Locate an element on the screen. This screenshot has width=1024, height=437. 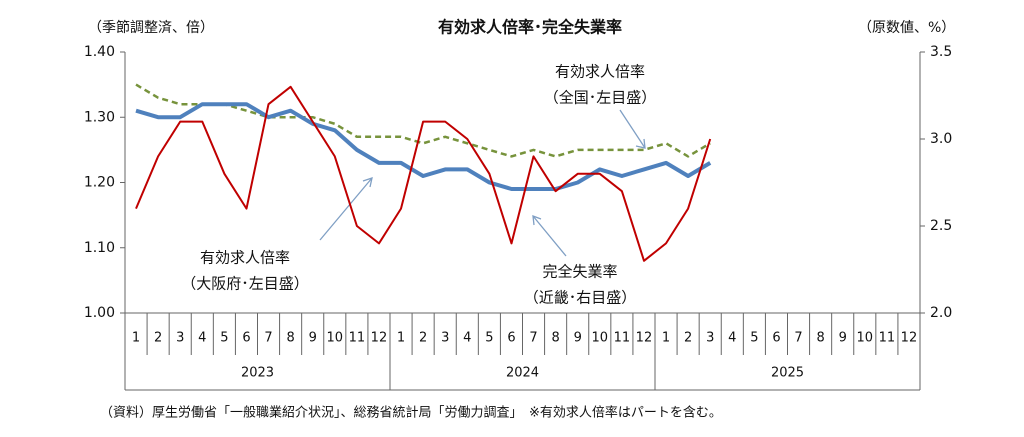
annotation: 完全失業率 is located at coordinates (579, 272).